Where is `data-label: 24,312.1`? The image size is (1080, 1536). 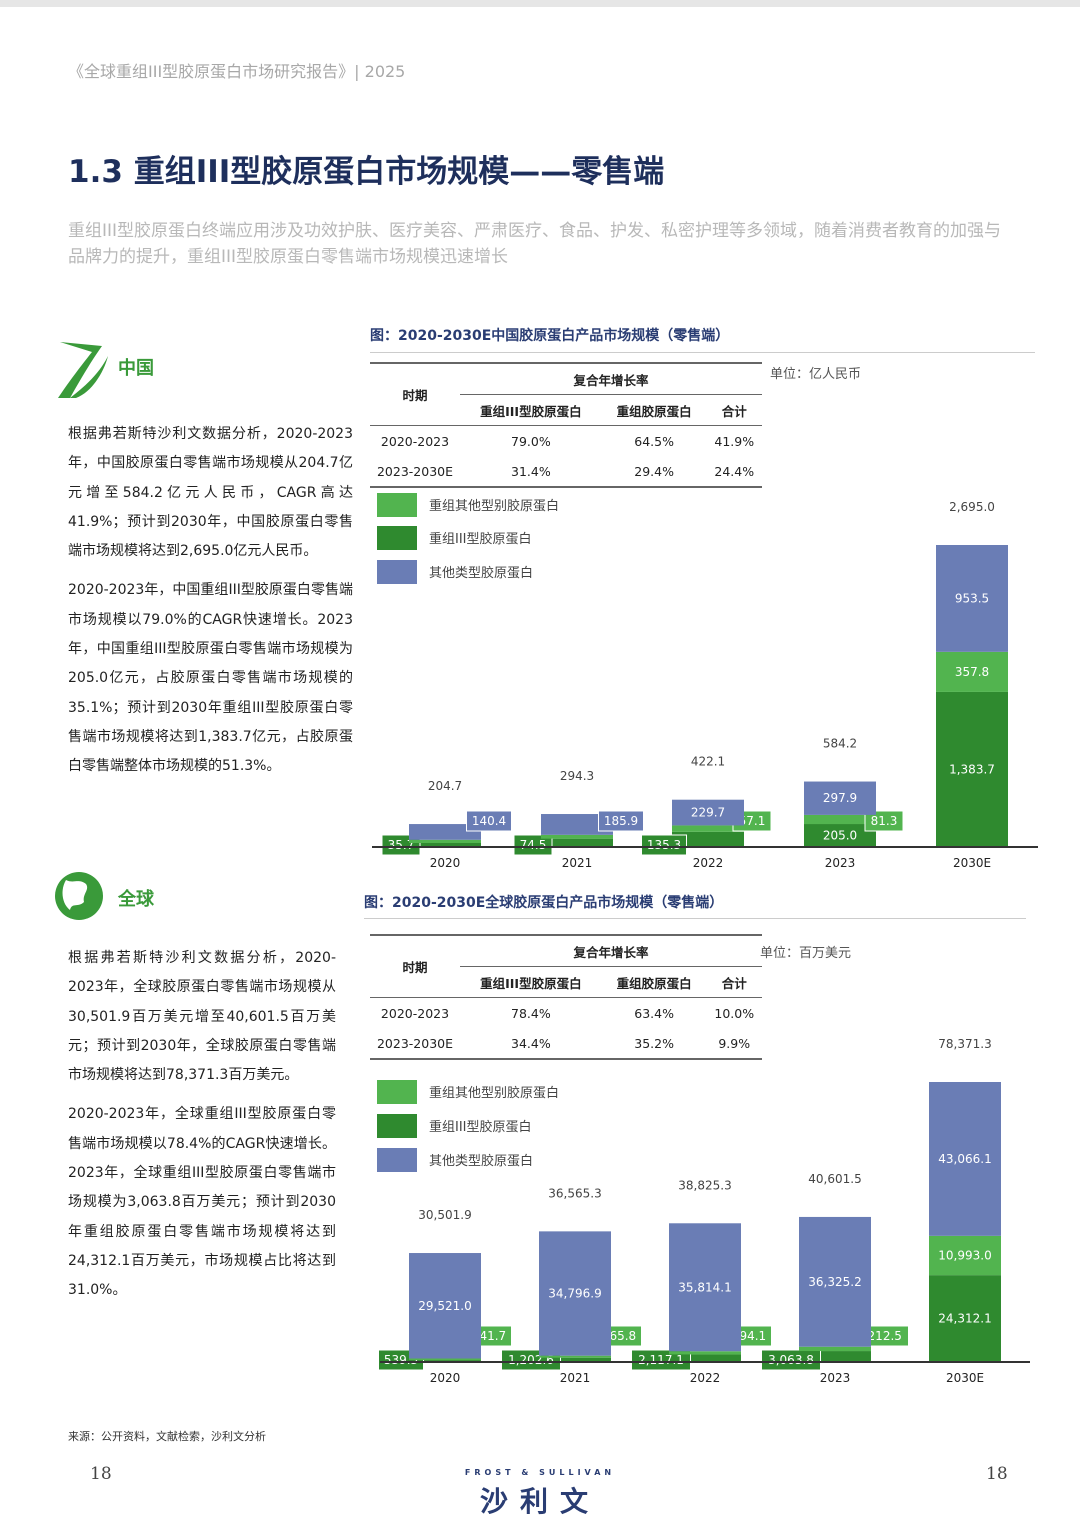 data-label: 24,312.1 is located at coordinates (964, 1319).